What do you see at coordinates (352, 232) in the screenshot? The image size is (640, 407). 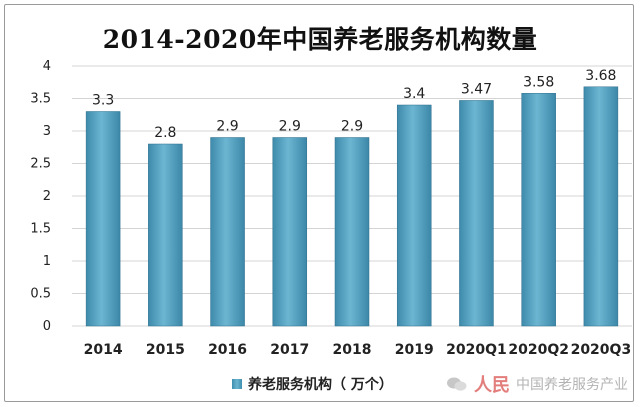 I see `bar-2018` at bounding box center [352, 232].